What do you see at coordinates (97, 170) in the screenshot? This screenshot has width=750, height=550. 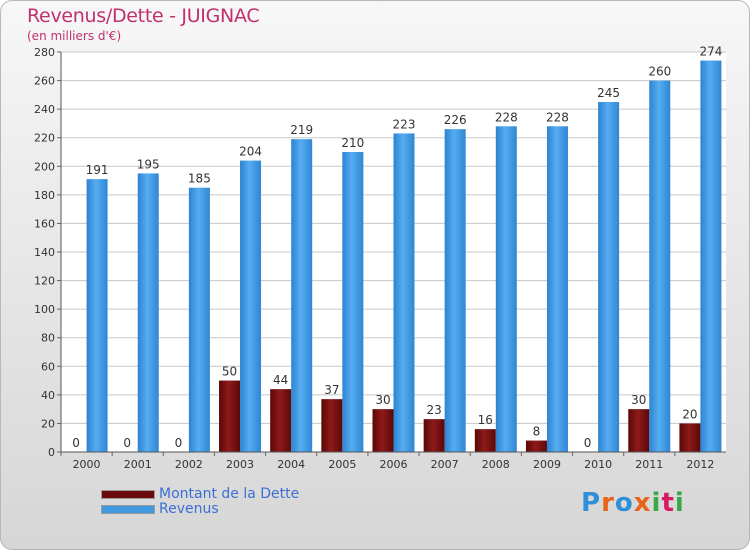 I see `value-label-revenus-2000: 191` at bounding box center [97, 170].